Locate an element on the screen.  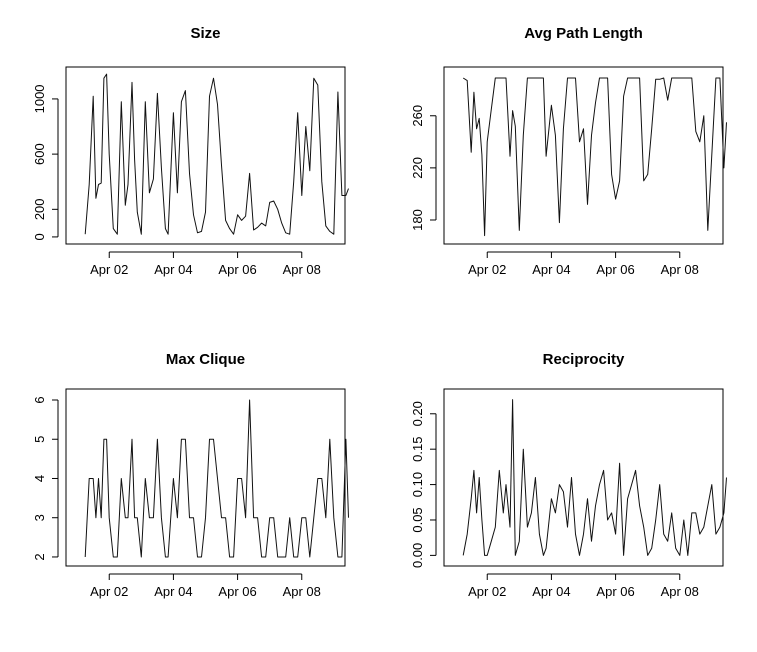
y-tick-label: 0.05 is located at coordinates (417, 519).